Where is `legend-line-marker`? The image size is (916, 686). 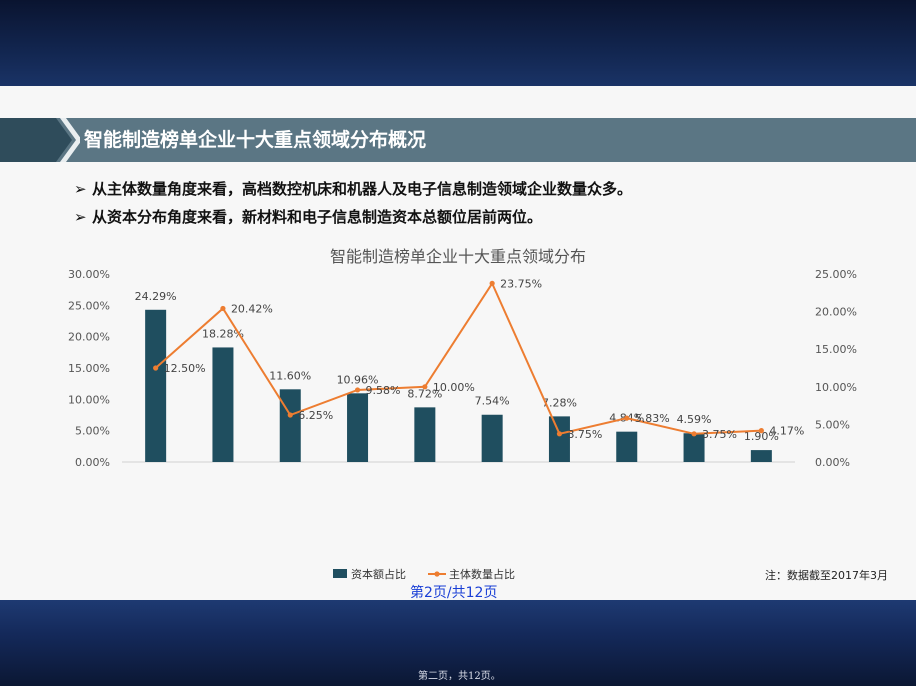
legend-line-marker is located at coordinates (437, 574).